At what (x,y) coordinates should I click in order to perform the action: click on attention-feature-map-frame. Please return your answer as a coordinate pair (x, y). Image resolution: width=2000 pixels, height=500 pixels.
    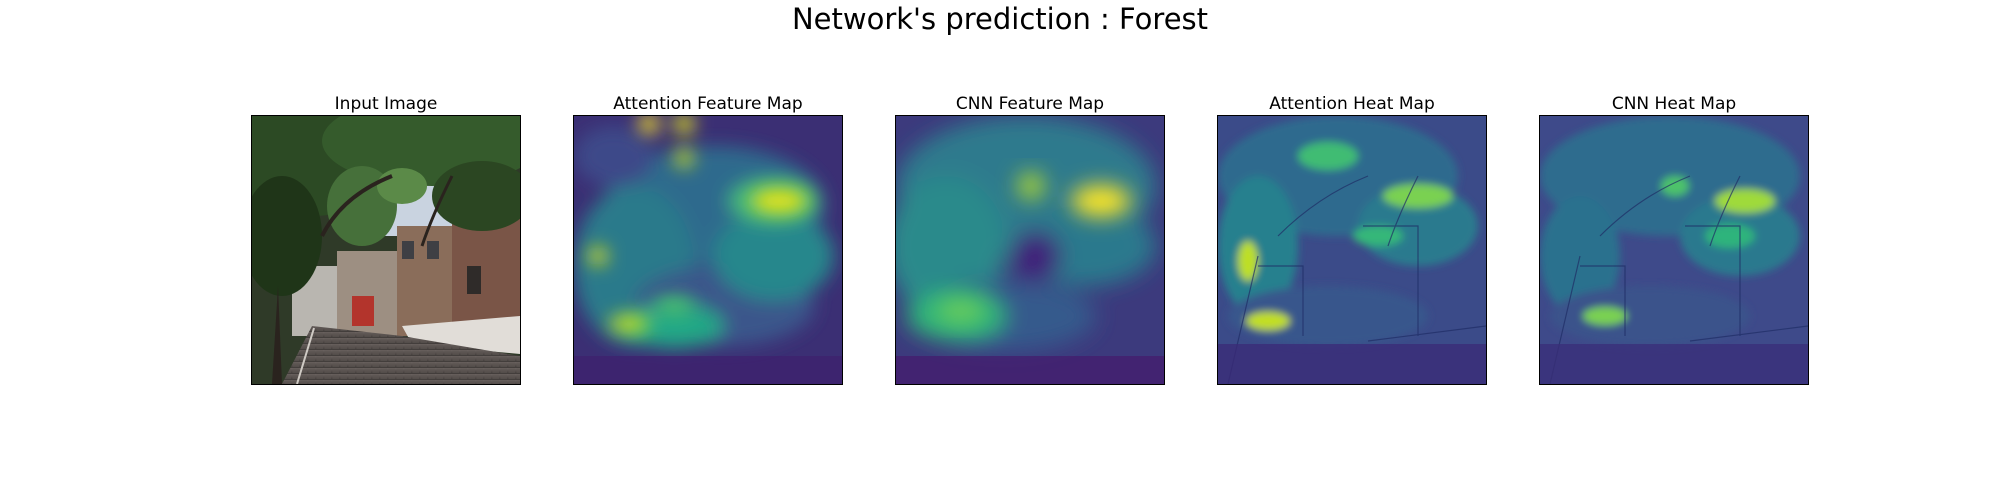
    Looking at the image, I should click on (708, 250).